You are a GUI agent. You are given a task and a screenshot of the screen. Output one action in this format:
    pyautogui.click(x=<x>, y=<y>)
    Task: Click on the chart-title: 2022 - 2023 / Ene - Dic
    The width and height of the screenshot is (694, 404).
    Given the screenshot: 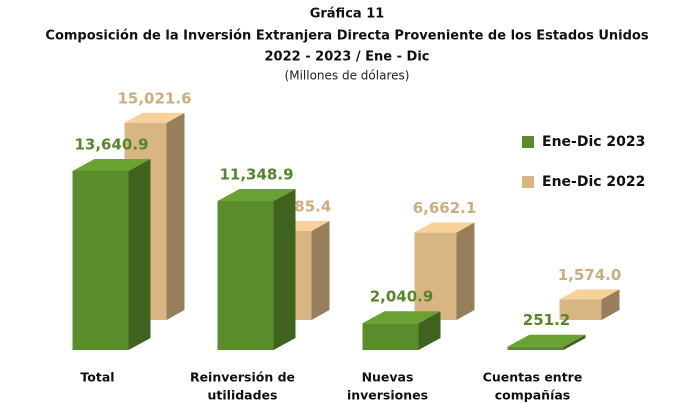 What is the action you would take?
    pyautogui.click(x=347, y=57)
    